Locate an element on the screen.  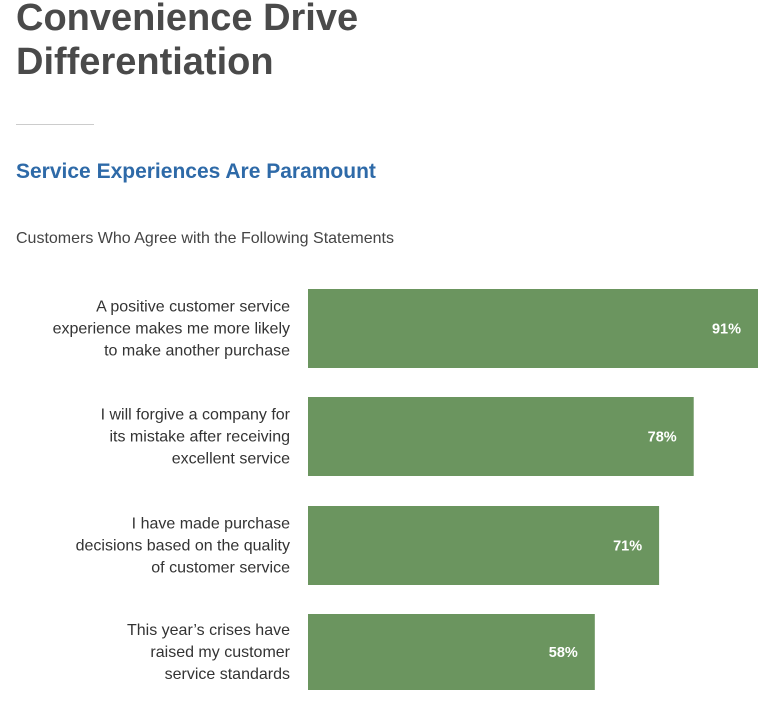
category-label-line: its mistake after receiving is located at coordinates (199, 437).